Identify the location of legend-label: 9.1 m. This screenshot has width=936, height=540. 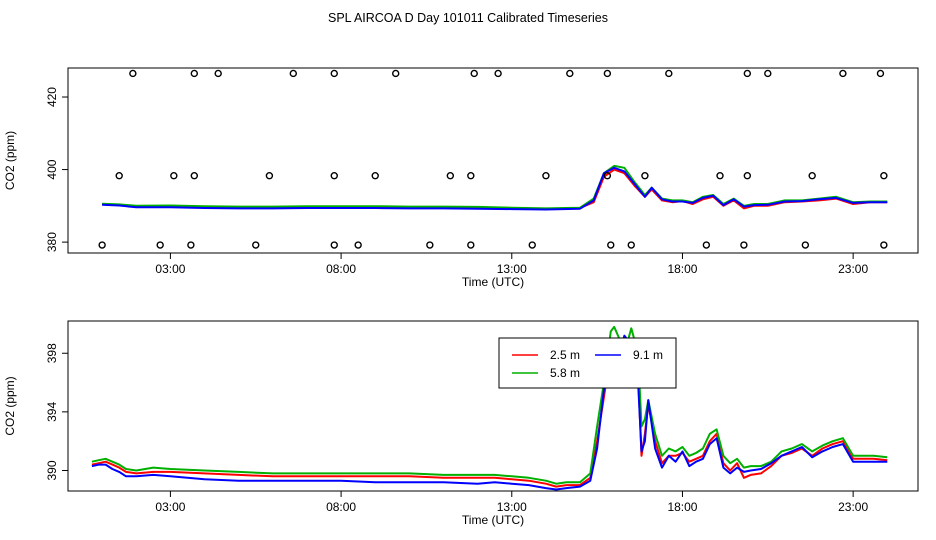
(648, 355).